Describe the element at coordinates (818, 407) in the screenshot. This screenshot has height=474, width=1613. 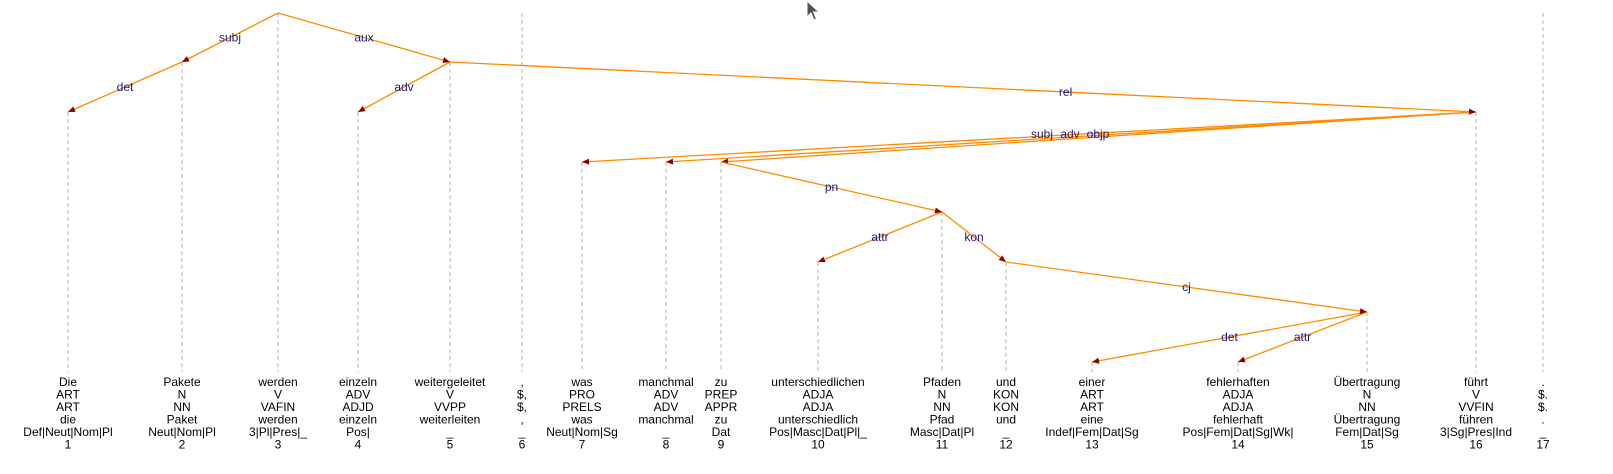
I see `token-pos: ADJA` at that location.